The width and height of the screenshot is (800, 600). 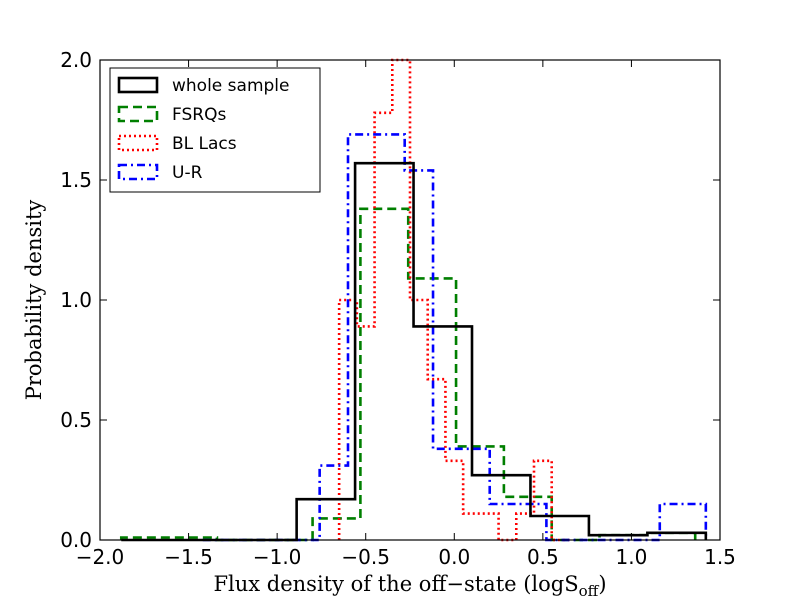 I want to click on x-axis-label-main: Flux density of the off−state (logS, so click(x=395, y=584).